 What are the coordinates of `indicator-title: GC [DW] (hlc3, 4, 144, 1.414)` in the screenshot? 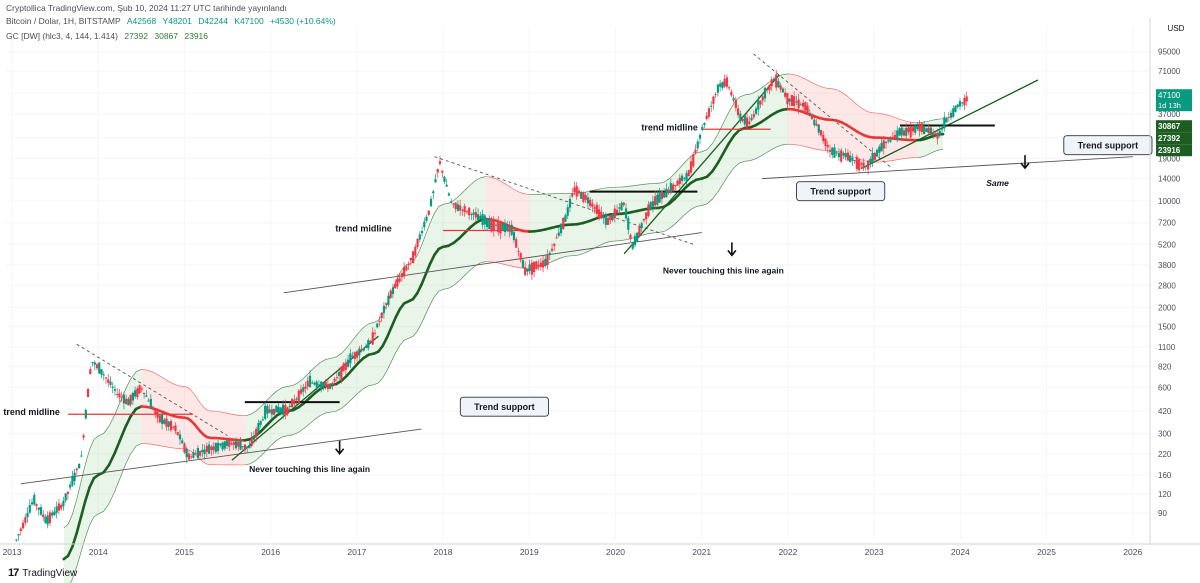 It's located at (62, 36).